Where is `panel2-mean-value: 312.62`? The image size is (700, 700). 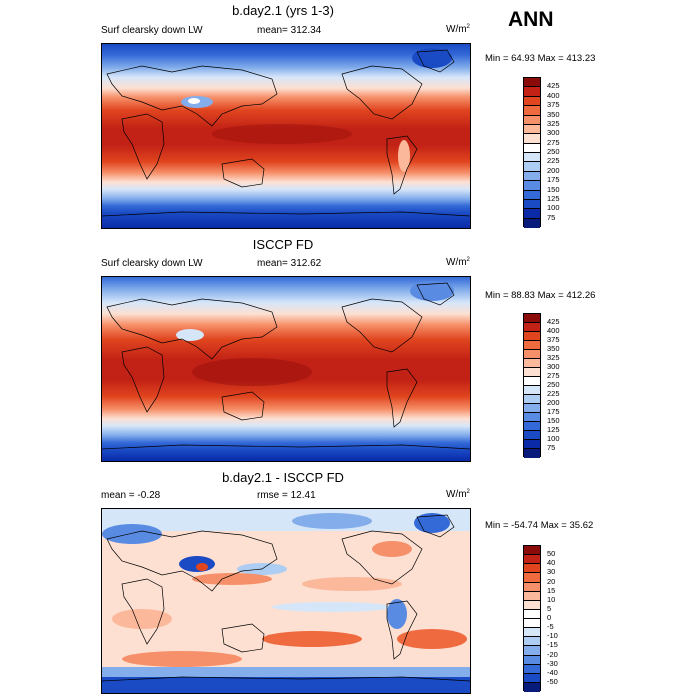 panel2-mean-value: 312.62 is located at coordinates (306, 263).